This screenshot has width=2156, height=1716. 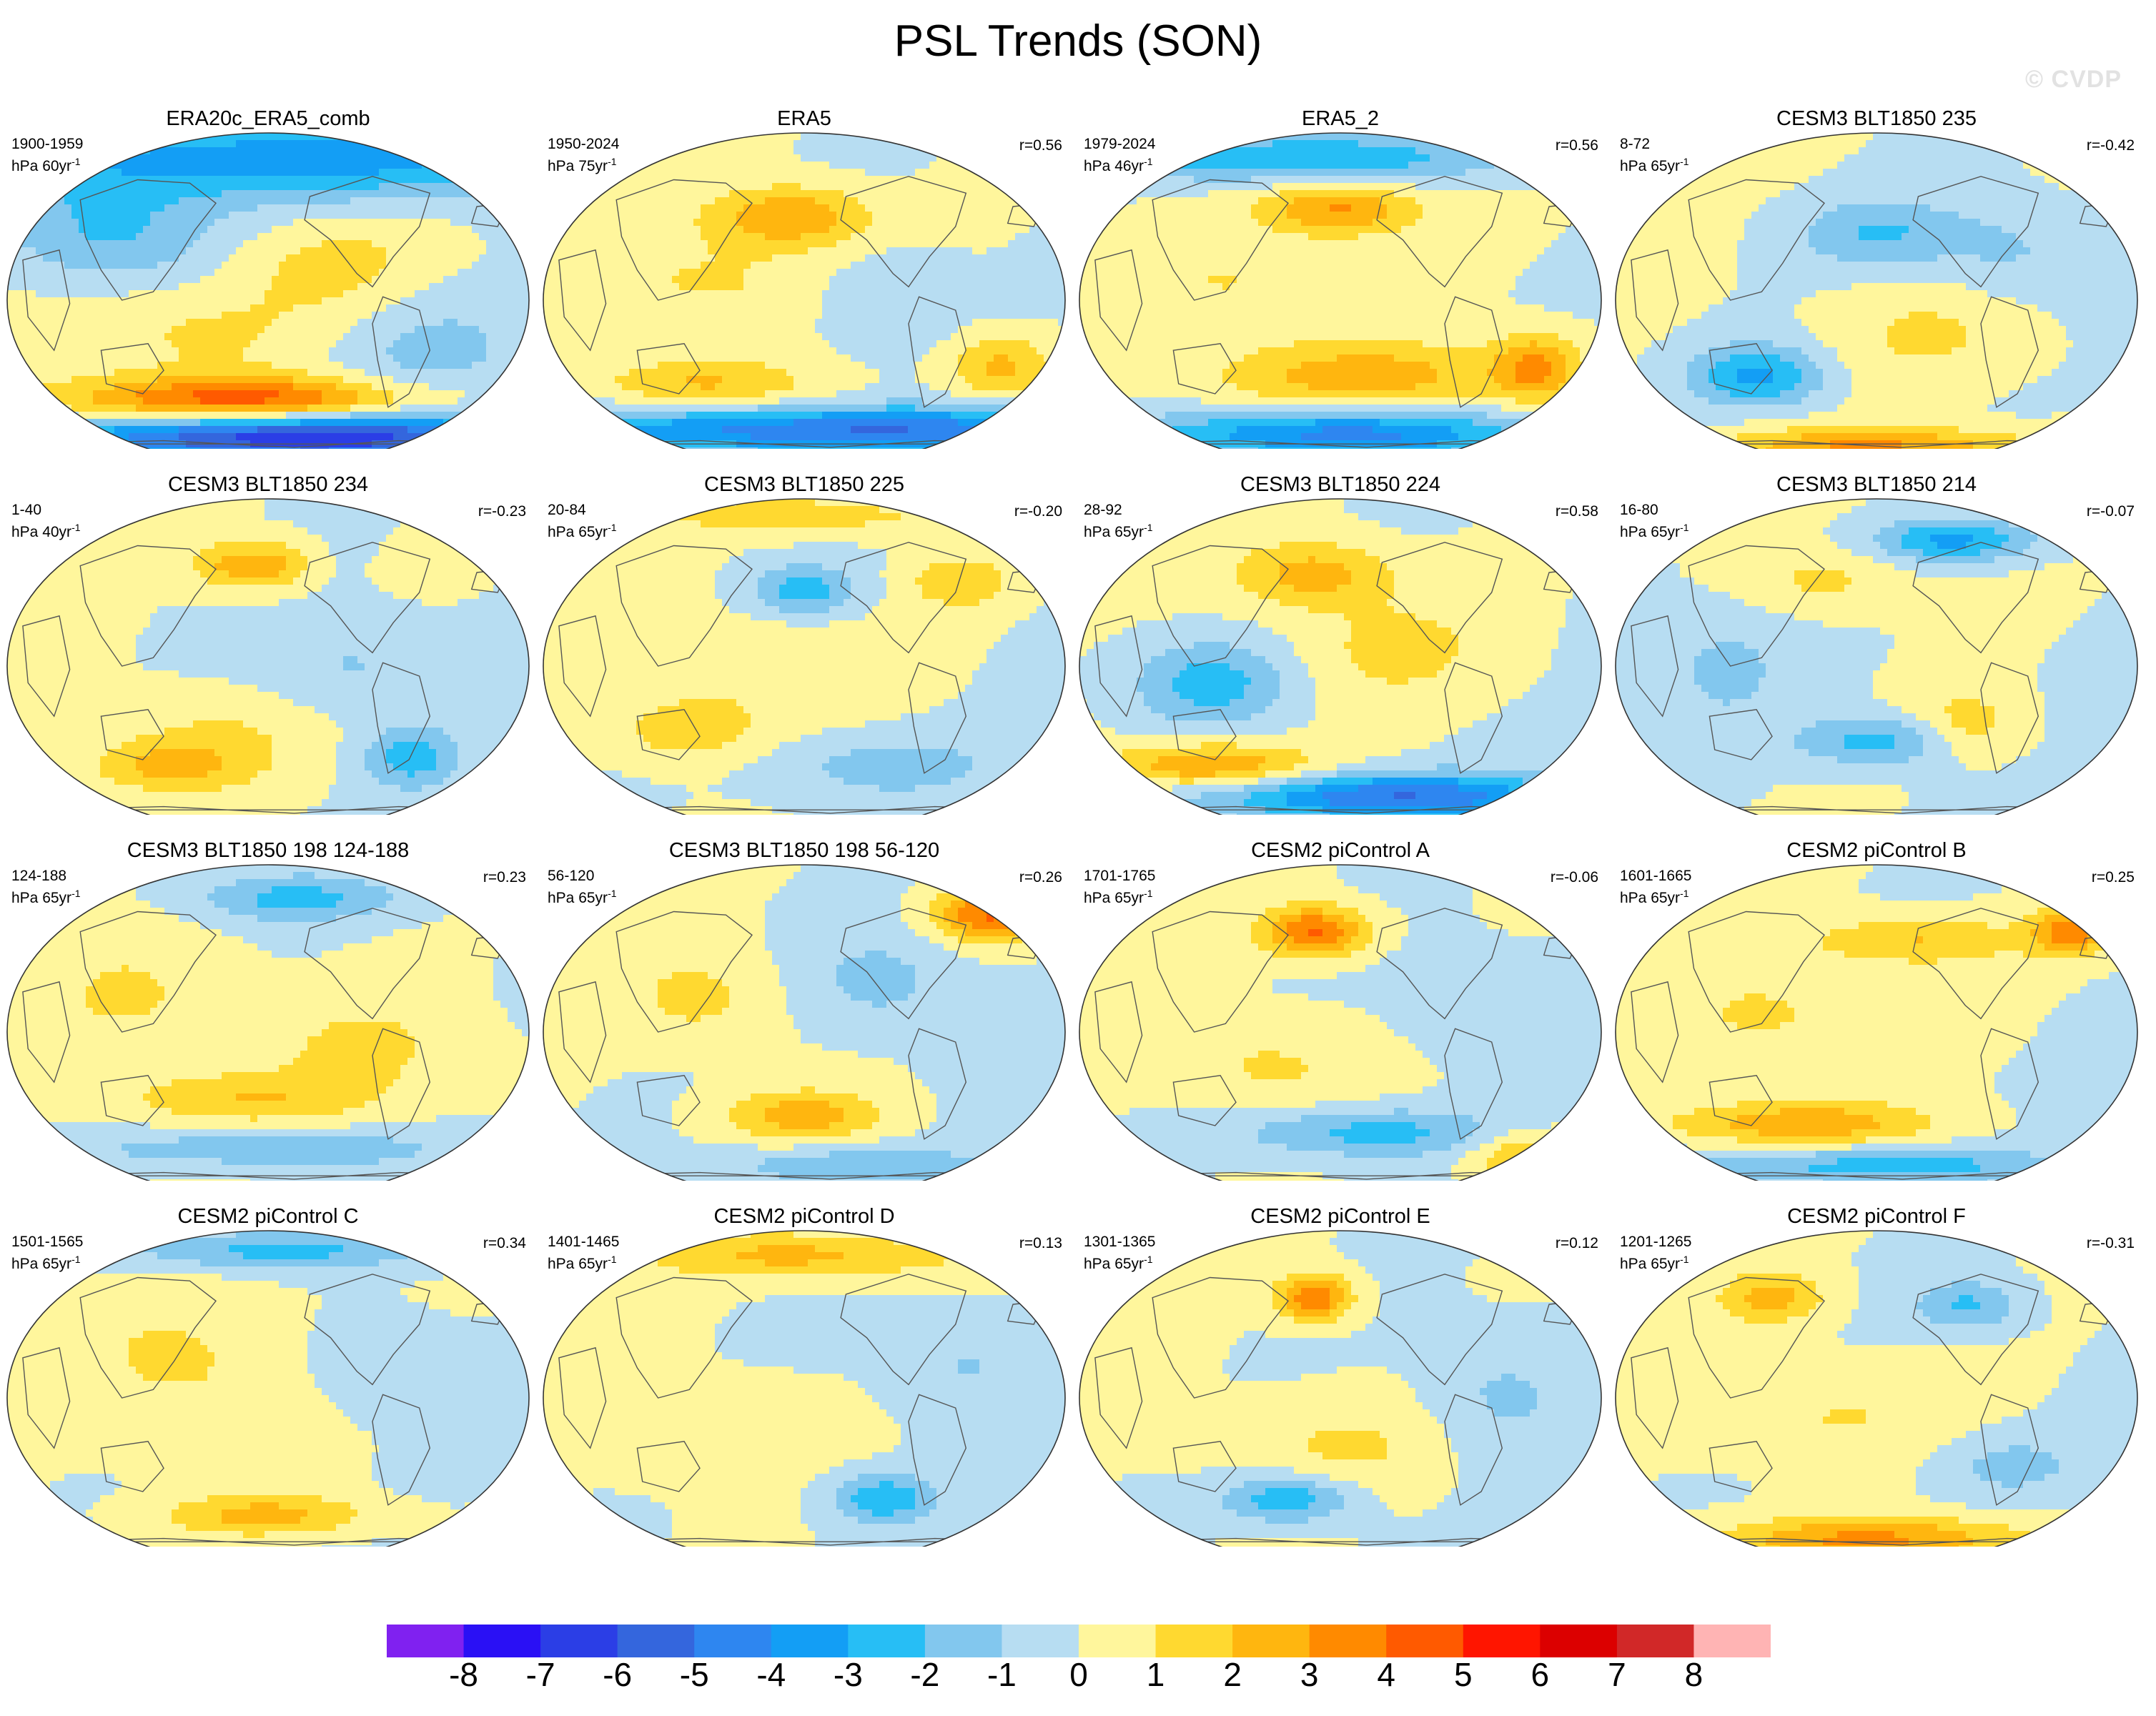 What do you see at coordinates (1232, 1675) in the screenshot?
I see `colorbar-tick-label: 2` at bounding box center [1232, 1675].